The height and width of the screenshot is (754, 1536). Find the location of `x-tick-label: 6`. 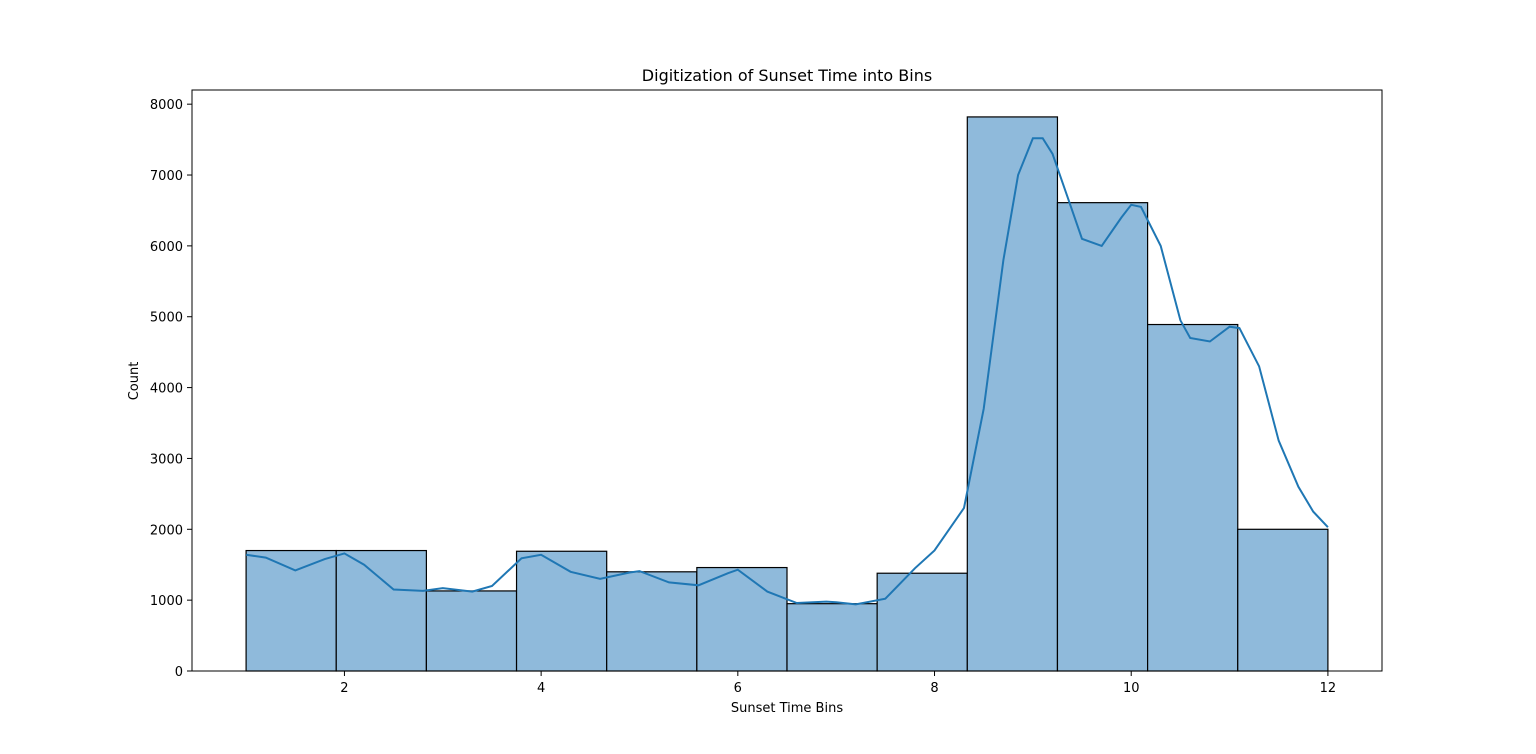

x-tick-label: 6 is located at coordinates (738, 688).